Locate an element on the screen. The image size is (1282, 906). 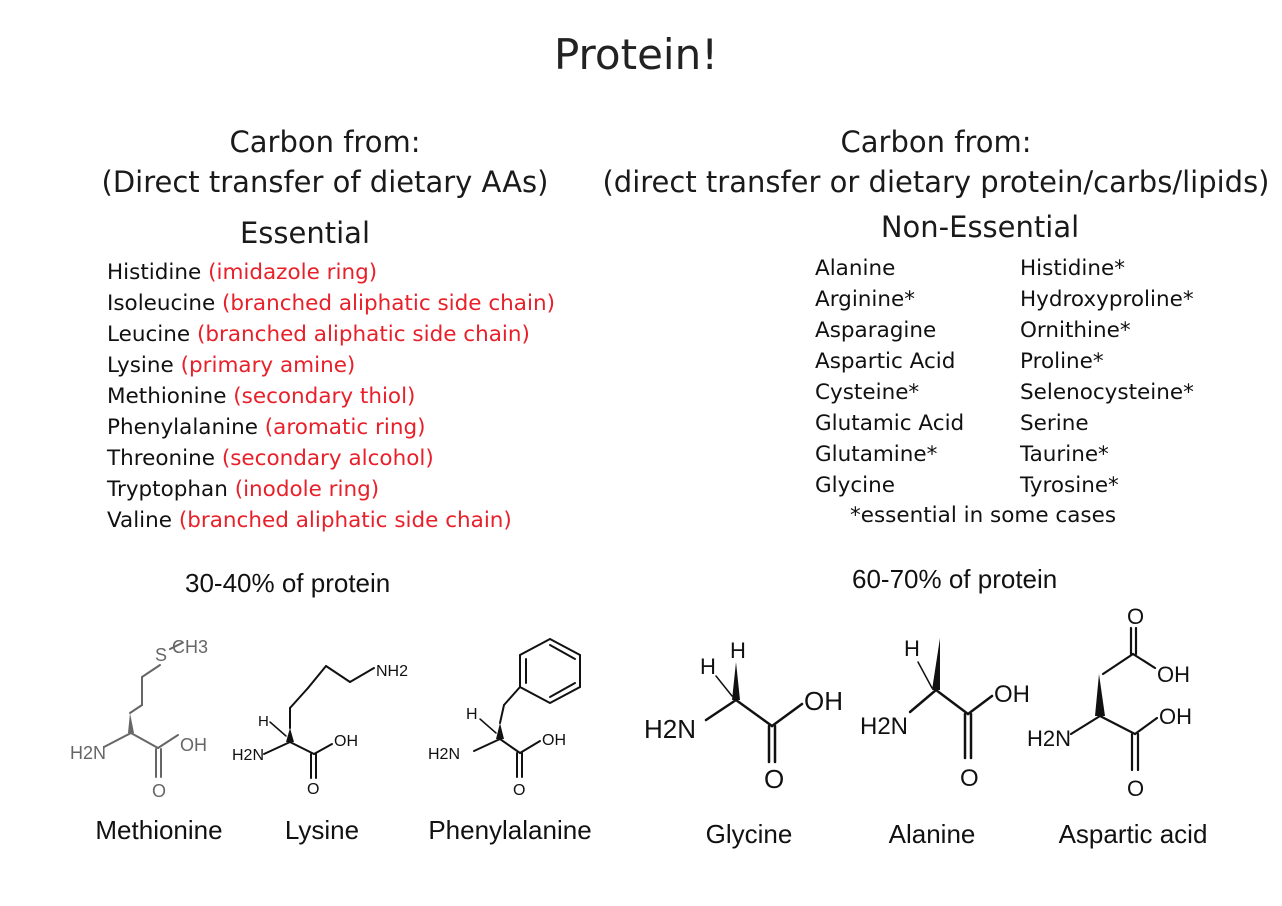
list-item: Tryptophan (inodole ring) is located at coordinates (331, 489).